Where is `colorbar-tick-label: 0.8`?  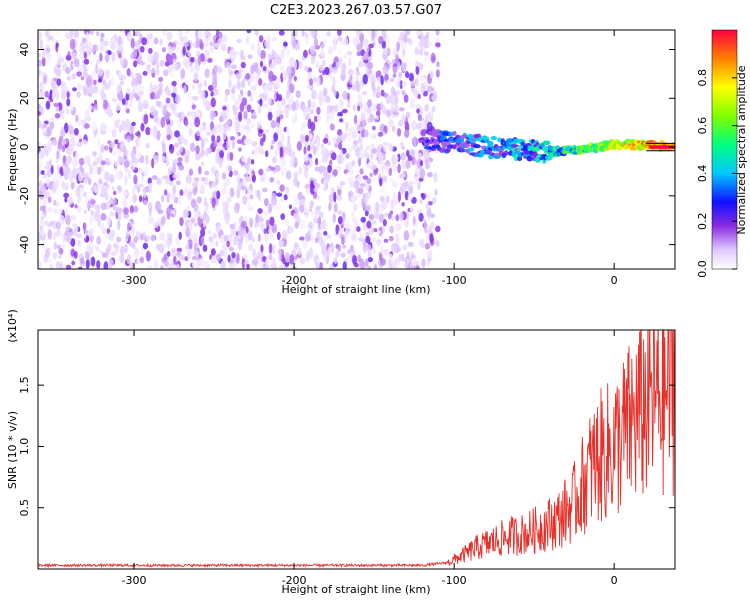 colorbar-tick-label: 0.8 is located at coordinates (702, 78).